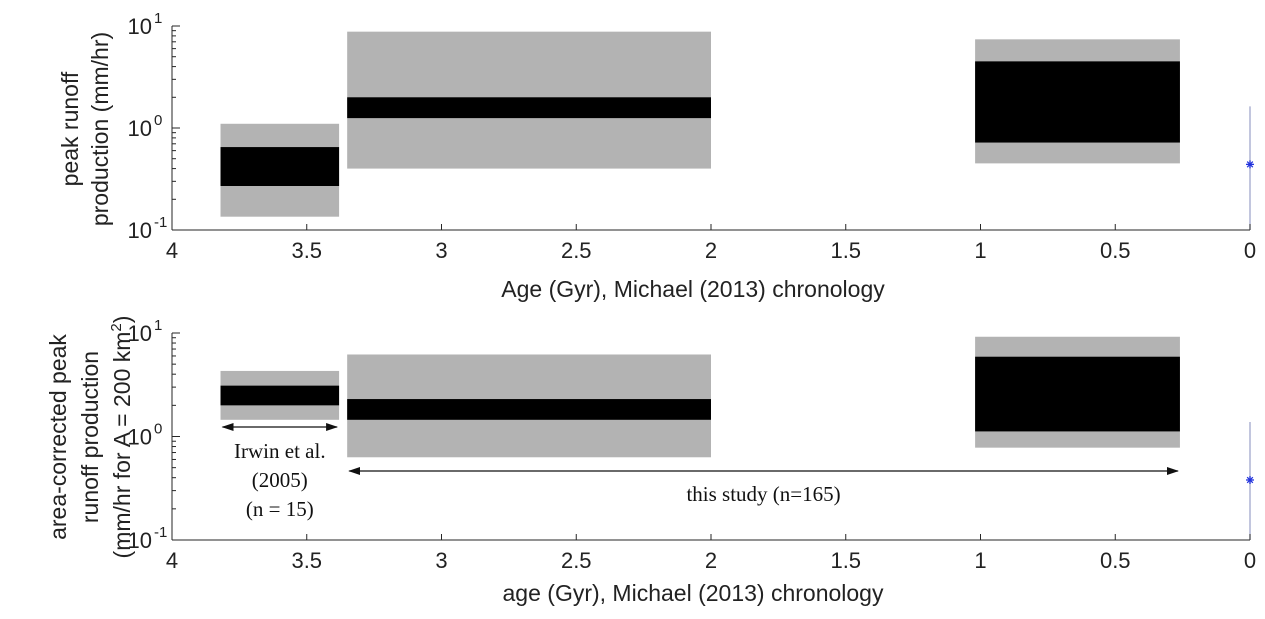  Describe the element at coordinates (280, 451) in the screenshot. I see `irwin-label-line: Irwin et al.` at that location.